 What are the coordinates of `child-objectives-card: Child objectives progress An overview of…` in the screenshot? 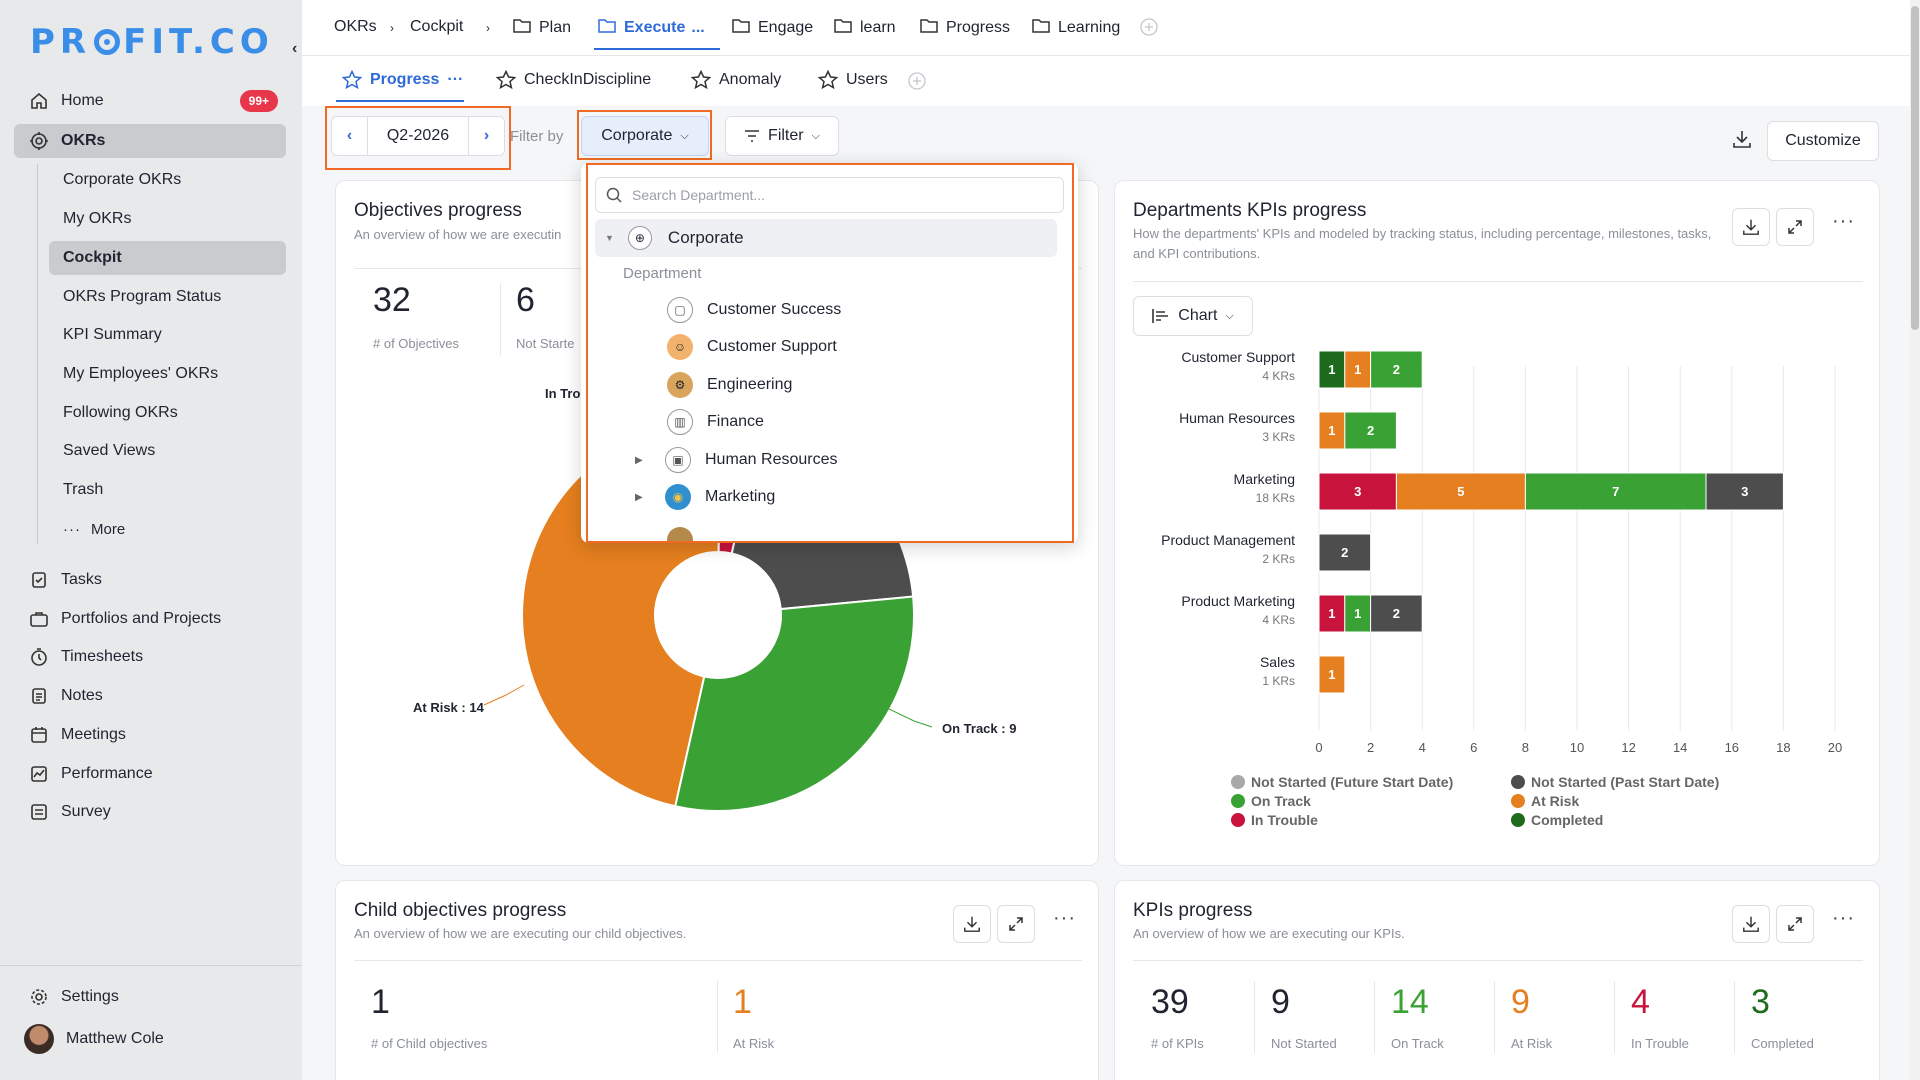 It's located at (717, 980).